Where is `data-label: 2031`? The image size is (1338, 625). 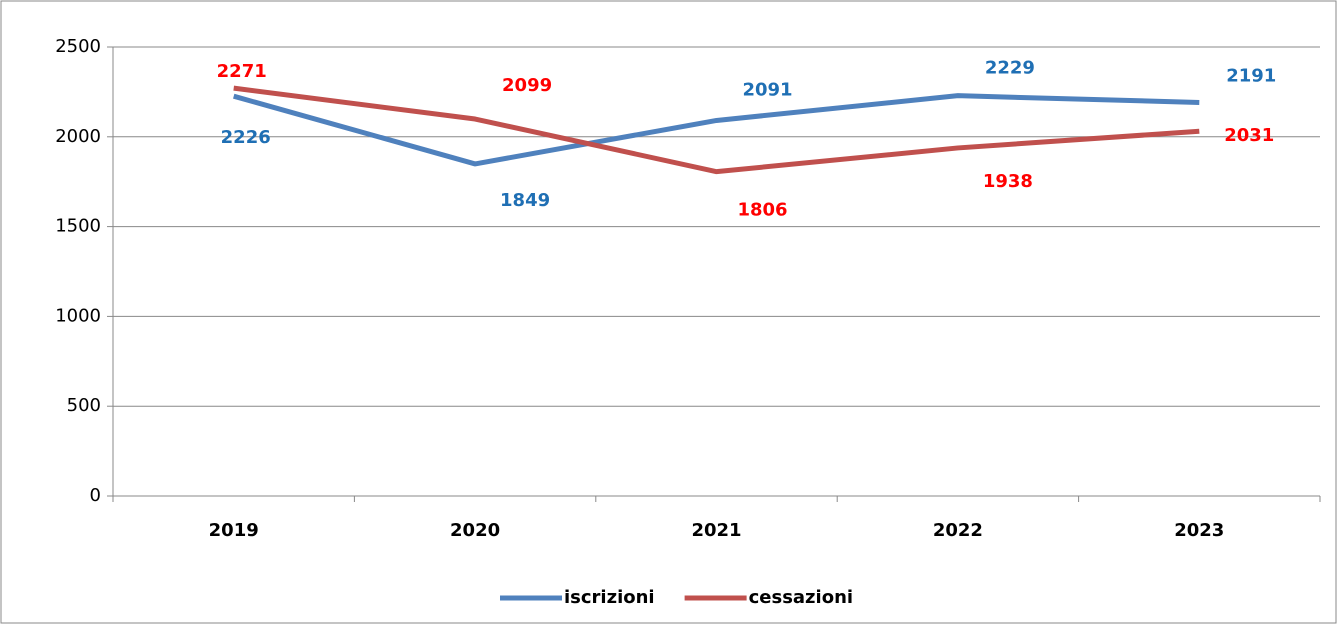
data-label: 2031 is located at coordinates (1249, 135).